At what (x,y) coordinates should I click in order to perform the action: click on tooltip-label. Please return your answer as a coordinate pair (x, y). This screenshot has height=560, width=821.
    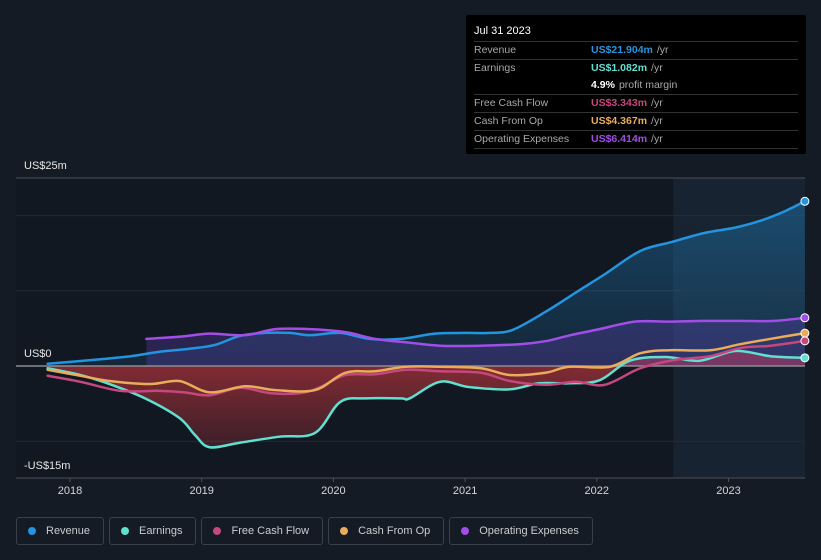
    Looking at the image, I should click on (532, 85).